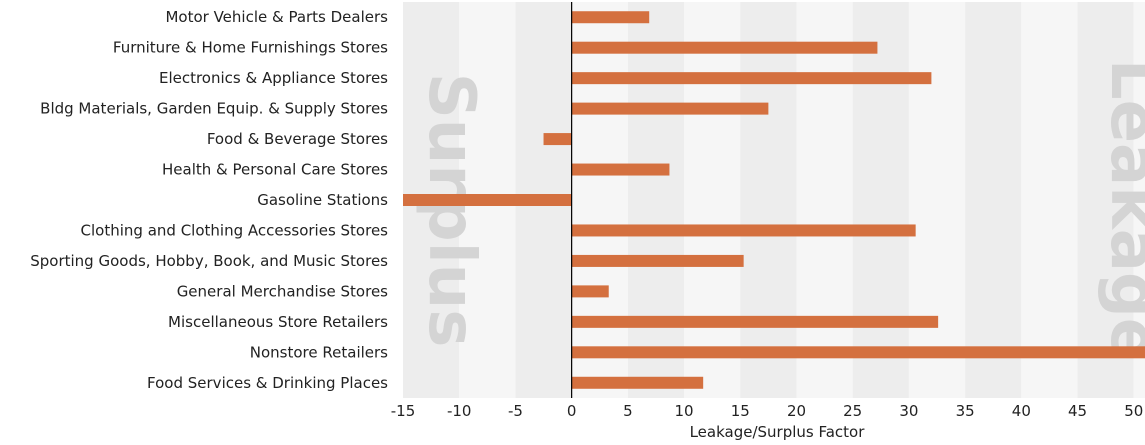 Image resolution: width=1145 pixels, height=445 pixels. What do you see at coordinates (297, 139) in the screenshot?
I see `category-label: Food & Beverage Stores` at bounding box center [297, 139].